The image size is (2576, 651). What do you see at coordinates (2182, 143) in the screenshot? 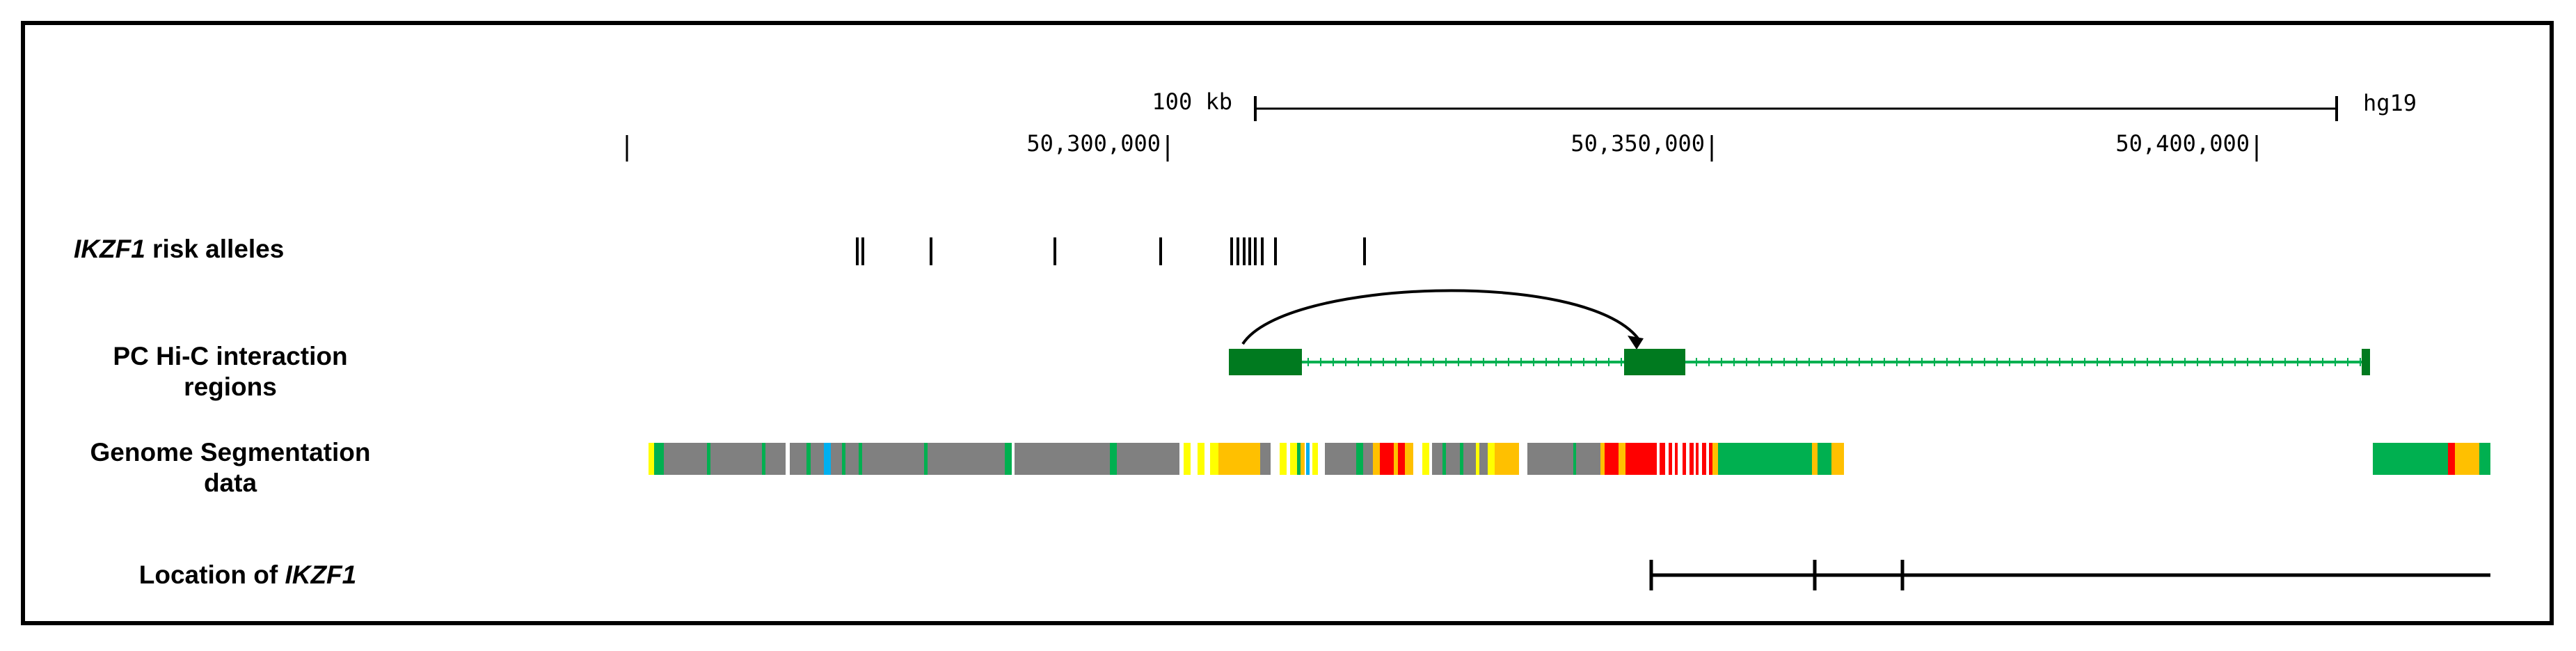
I see `position-label-3: 50,400,000` at bounding box center [2182, 143].